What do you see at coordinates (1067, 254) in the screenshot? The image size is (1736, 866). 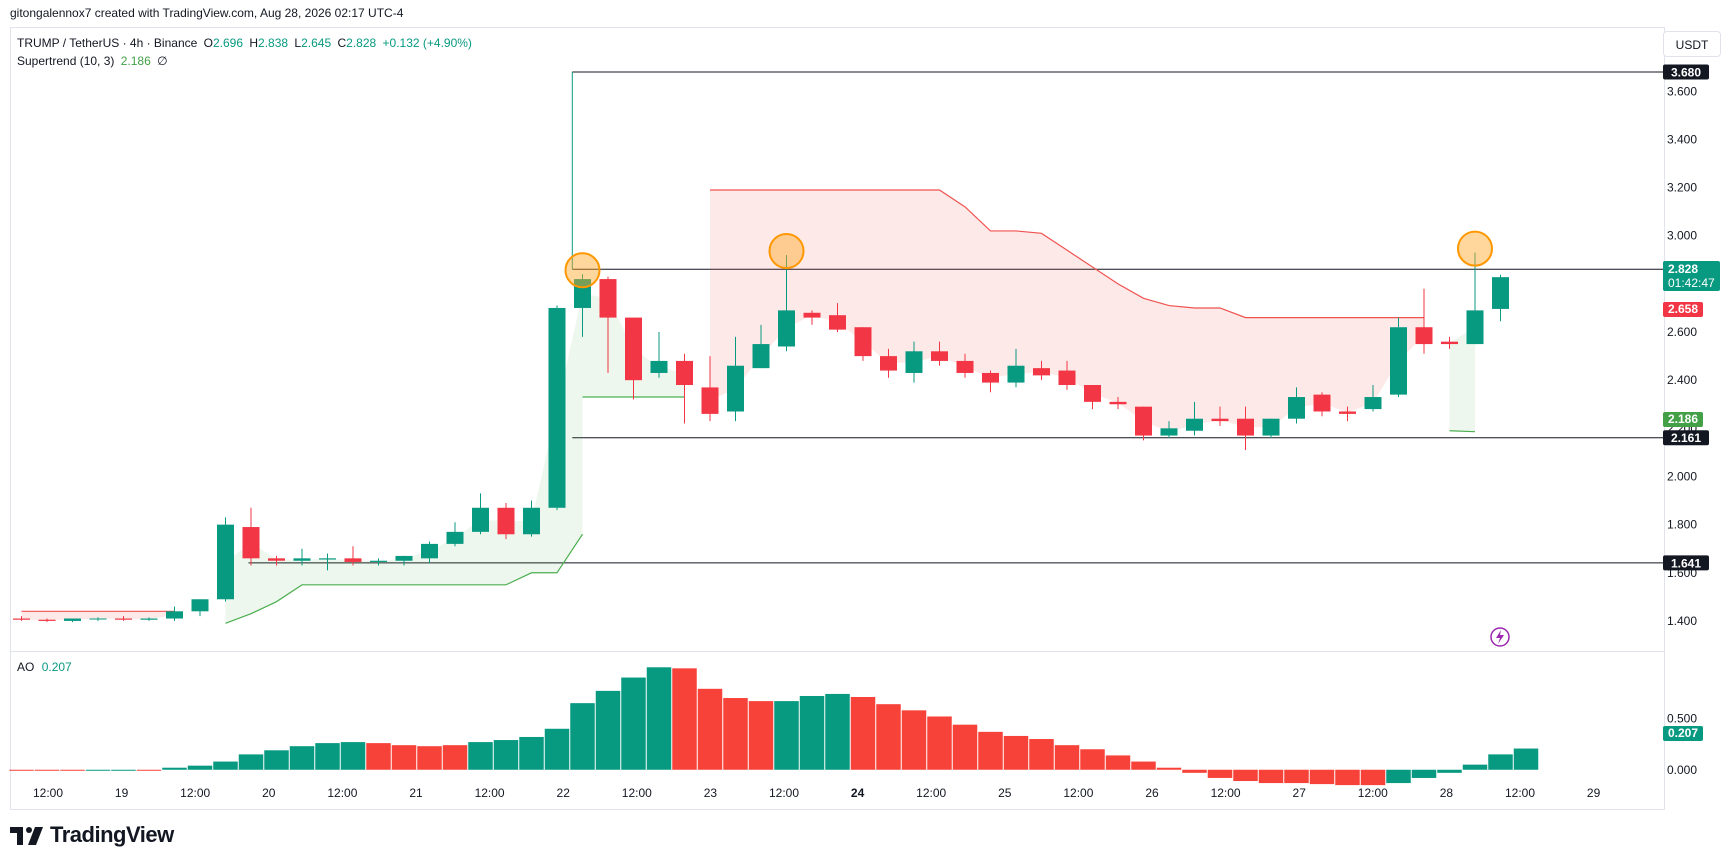 I see `supertrend-down-line` at bounding box center [1067, 254].